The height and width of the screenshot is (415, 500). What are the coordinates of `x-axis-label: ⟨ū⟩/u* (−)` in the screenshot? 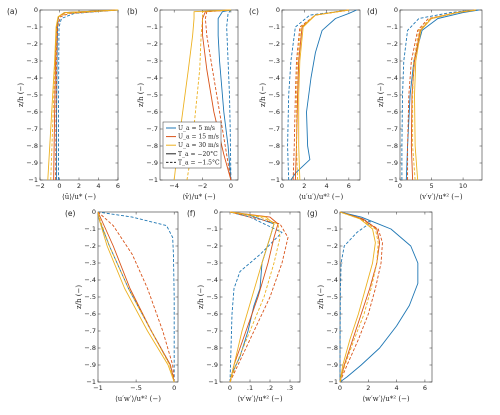 It's located at (79, 197).